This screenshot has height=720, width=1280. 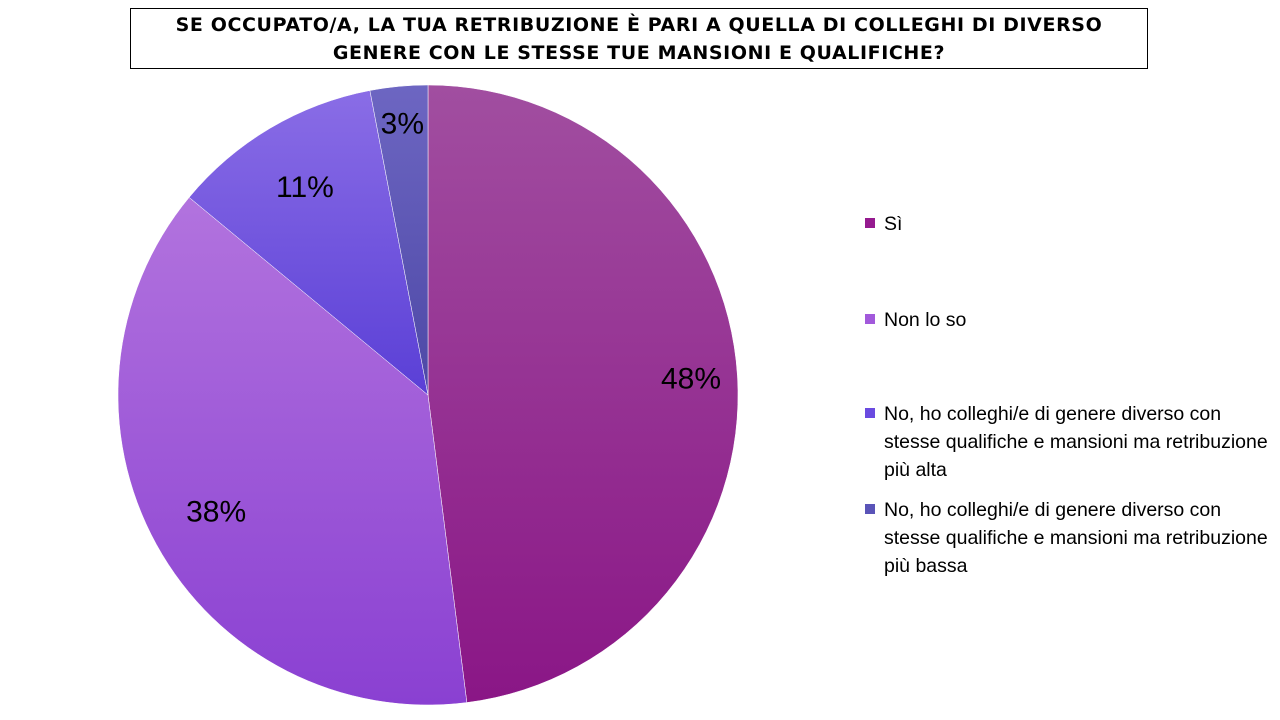 What do you see at coordinates (305, 187) in the screenshot?
I see `data-label-3: 11%` at bounding box center [305, 187].